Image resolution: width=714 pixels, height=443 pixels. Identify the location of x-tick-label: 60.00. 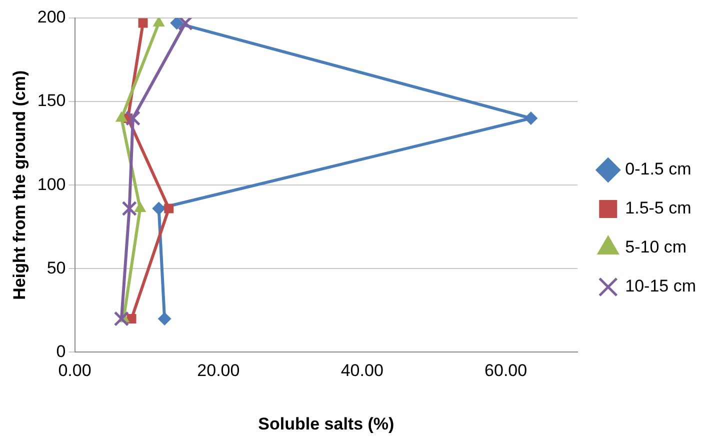
(506, 370).